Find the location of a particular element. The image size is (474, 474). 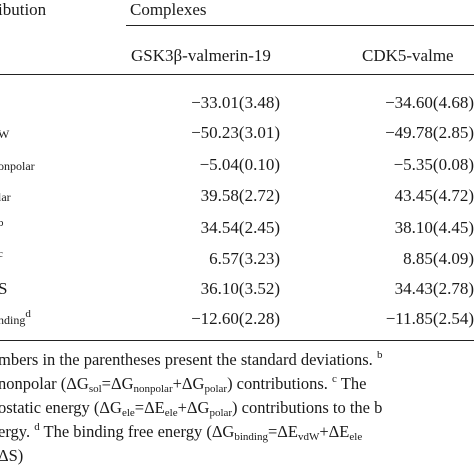

row-label-superscript: d is located at coordinates (28, 314).